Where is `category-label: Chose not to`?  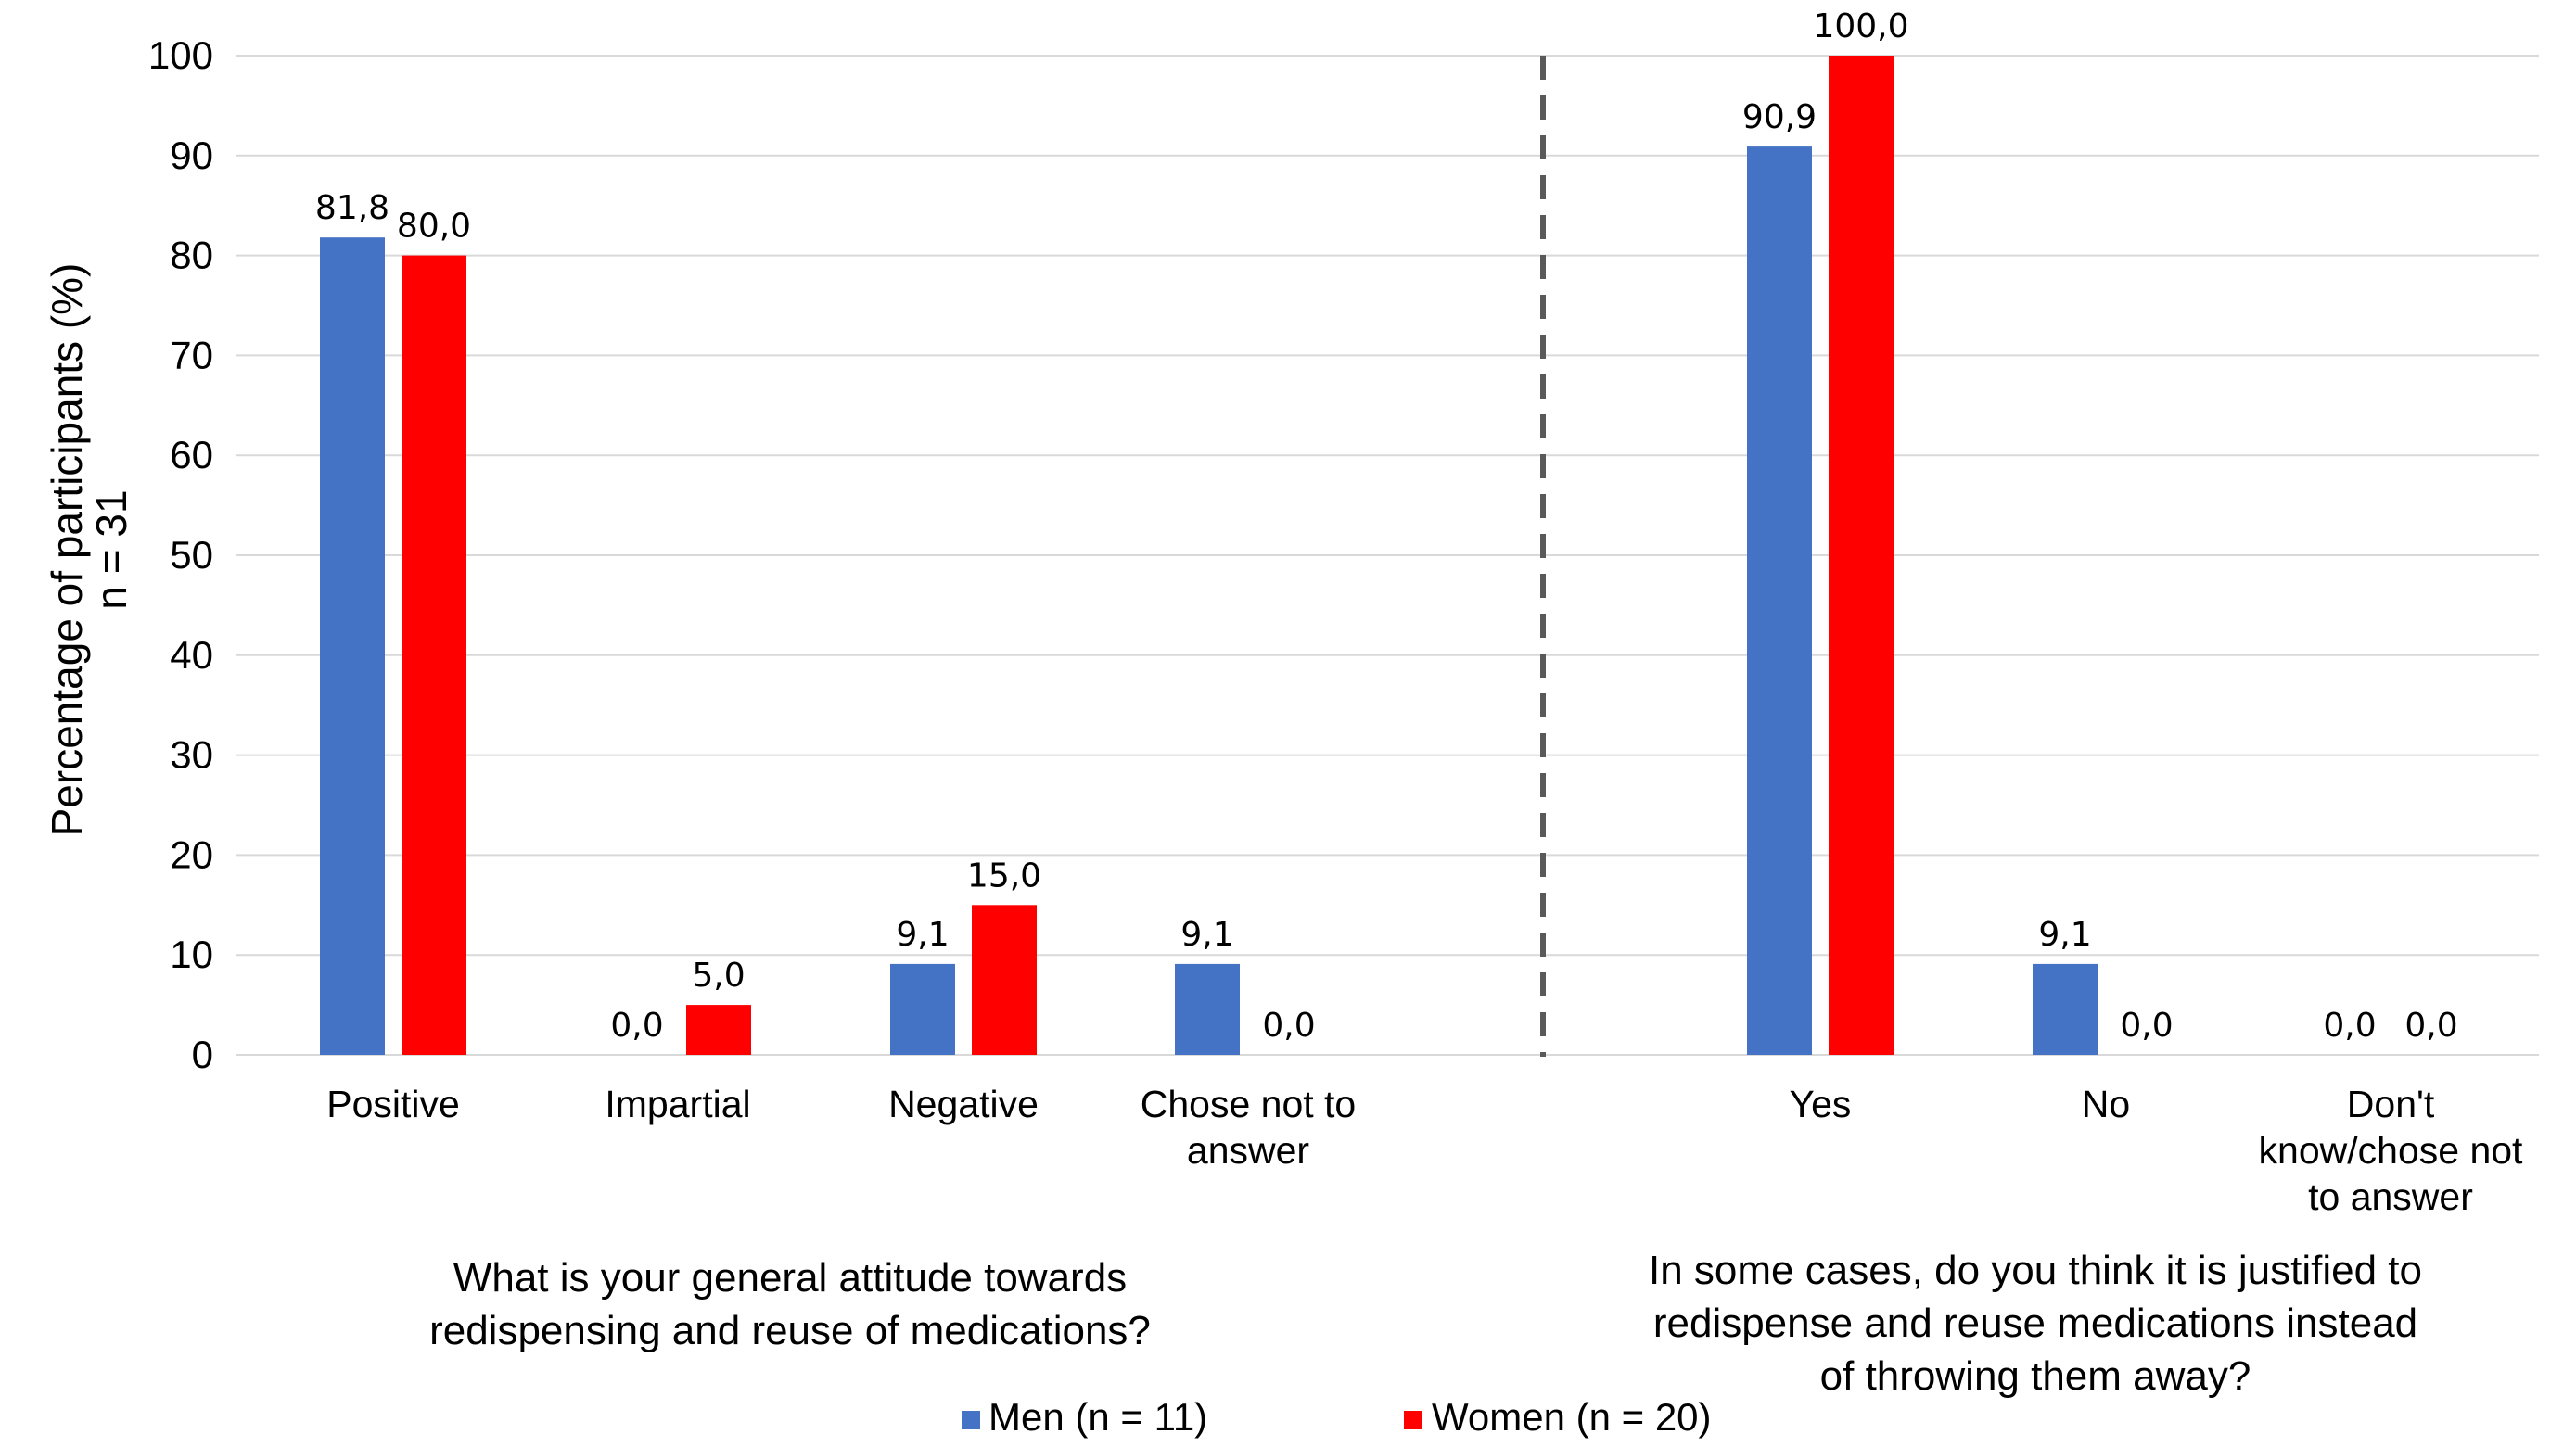
category-label: Chose not to is located at coordinates (1249, 1104).